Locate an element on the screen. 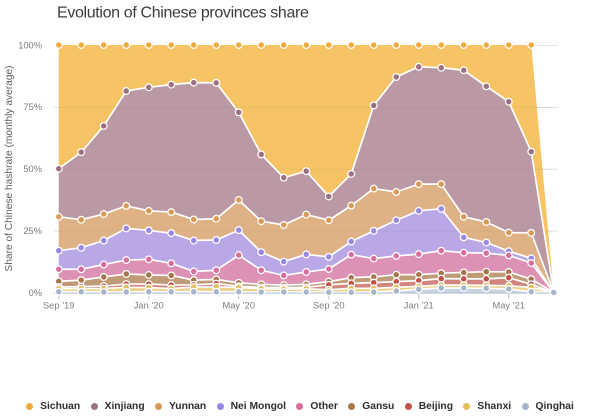 The image size is (600, 419). svg-text: May ’20 is located at coordinates (238, 305).